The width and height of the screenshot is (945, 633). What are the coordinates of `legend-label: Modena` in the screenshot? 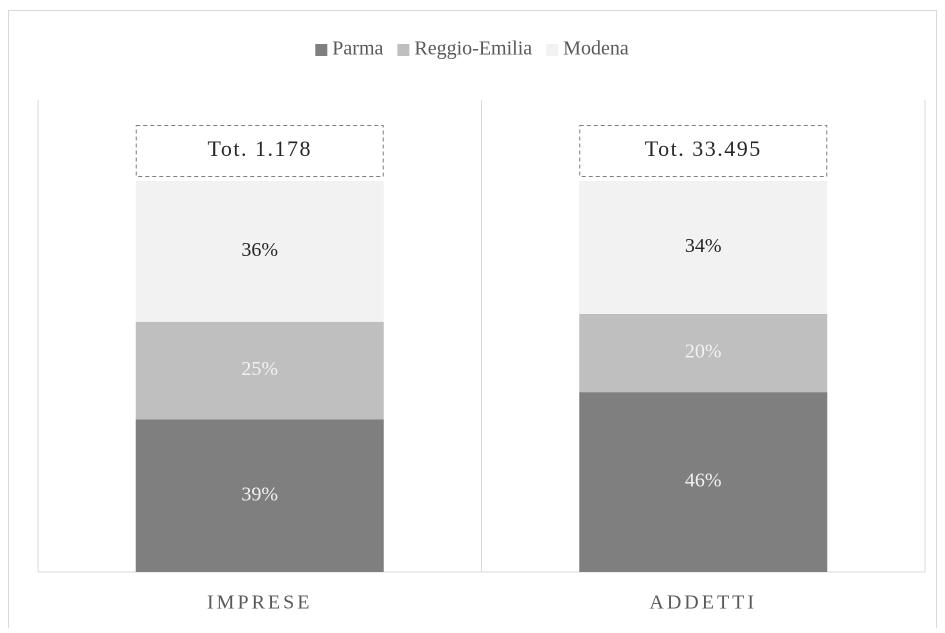 It's located at (596, 49).